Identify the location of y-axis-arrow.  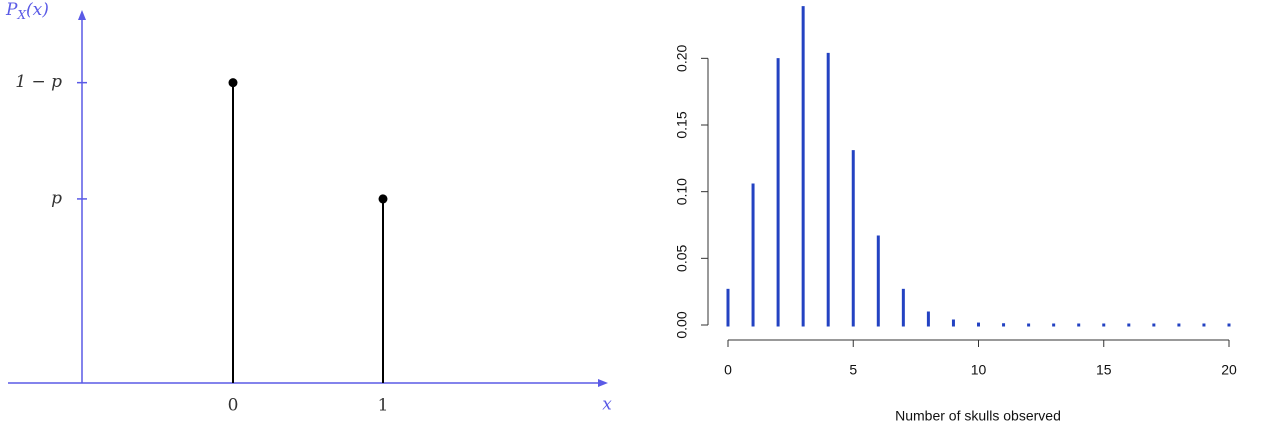
(82, 15).